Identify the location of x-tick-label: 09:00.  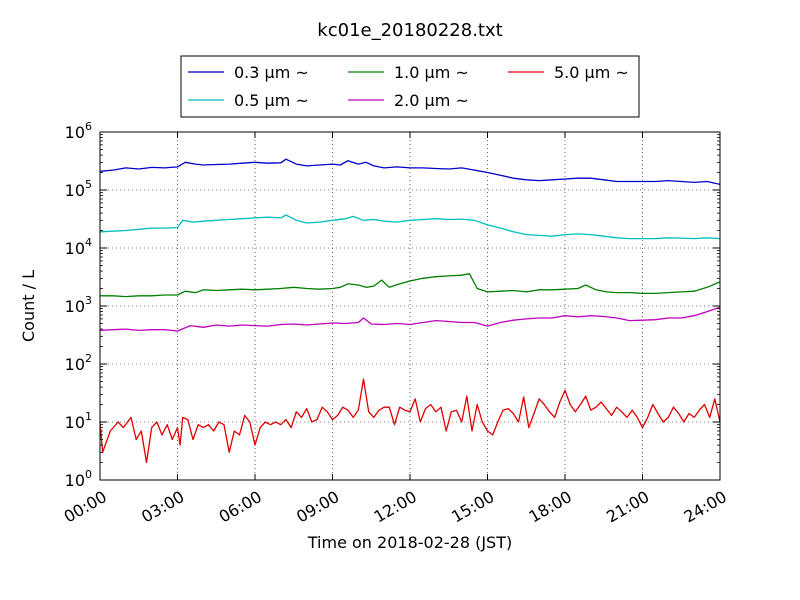
(317, 507).